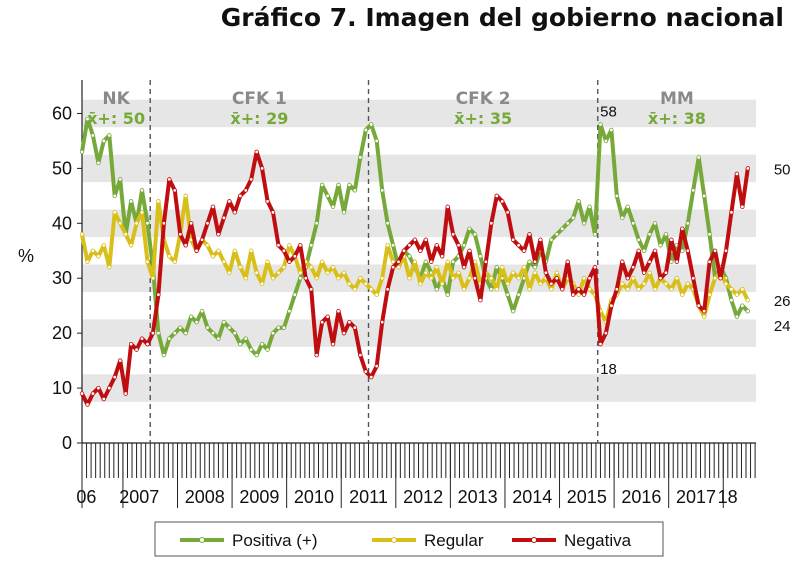 The width and height of the screenshot is (800, 565). I want to click on period-mean: x̄+: 35, so click(483, 118).